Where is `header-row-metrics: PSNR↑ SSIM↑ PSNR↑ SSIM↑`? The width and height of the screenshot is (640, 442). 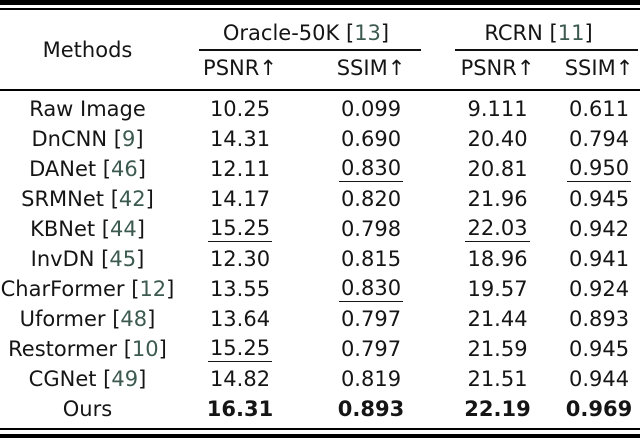 header-row-metrics: PSNR↑ SSIM↑ PSNR↑ SSIM↑ is located at coordinates (320, 71).